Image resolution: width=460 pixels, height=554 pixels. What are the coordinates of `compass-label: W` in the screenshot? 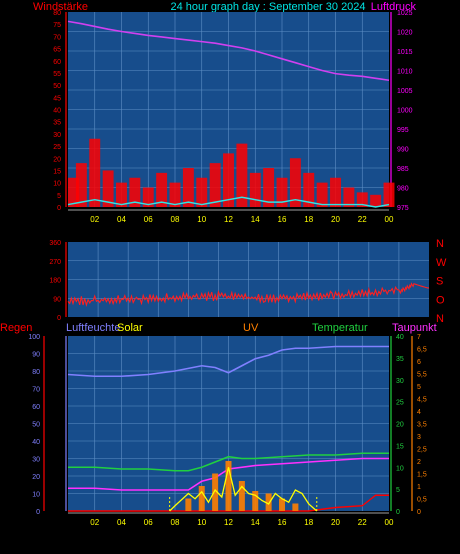 It's located at (441, 263).